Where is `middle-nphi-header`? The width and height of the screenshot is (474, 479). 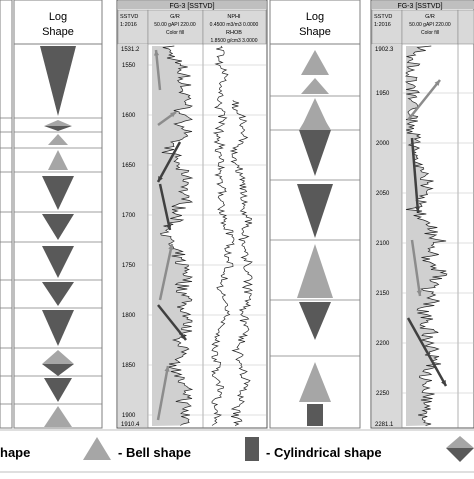
middle-nphi-header is located at coordinates (234, 27).